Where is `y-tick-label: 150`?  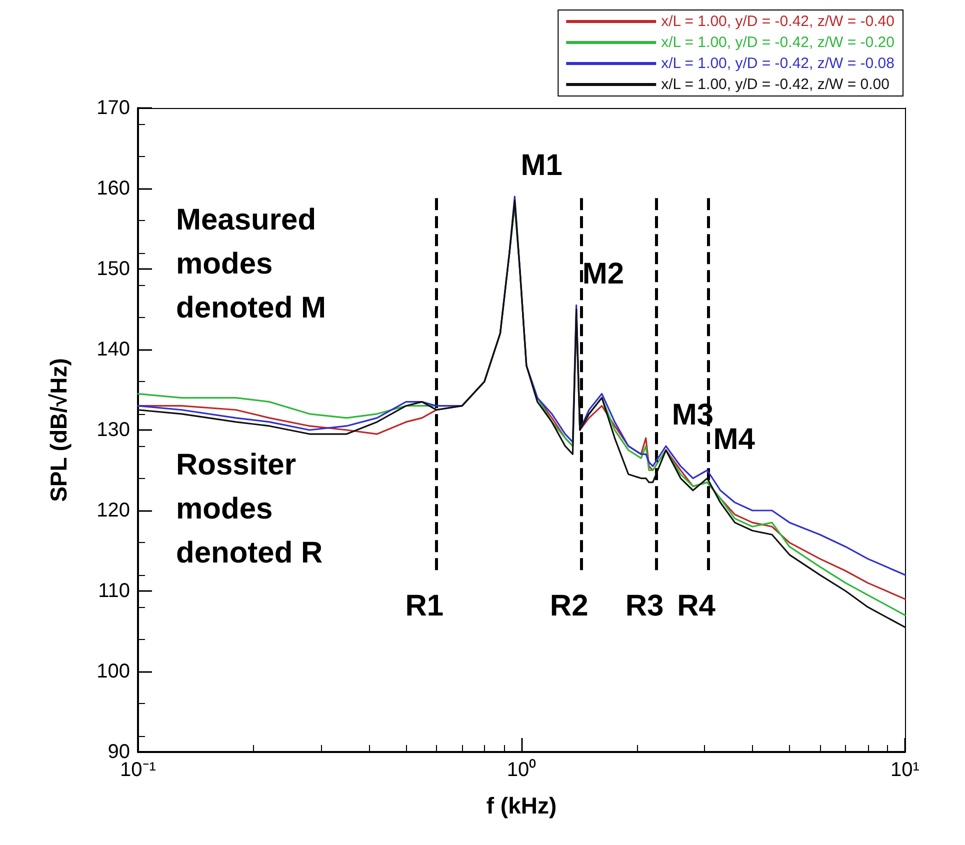
y-tick-label: 150 is located at coordinates (113, 269).